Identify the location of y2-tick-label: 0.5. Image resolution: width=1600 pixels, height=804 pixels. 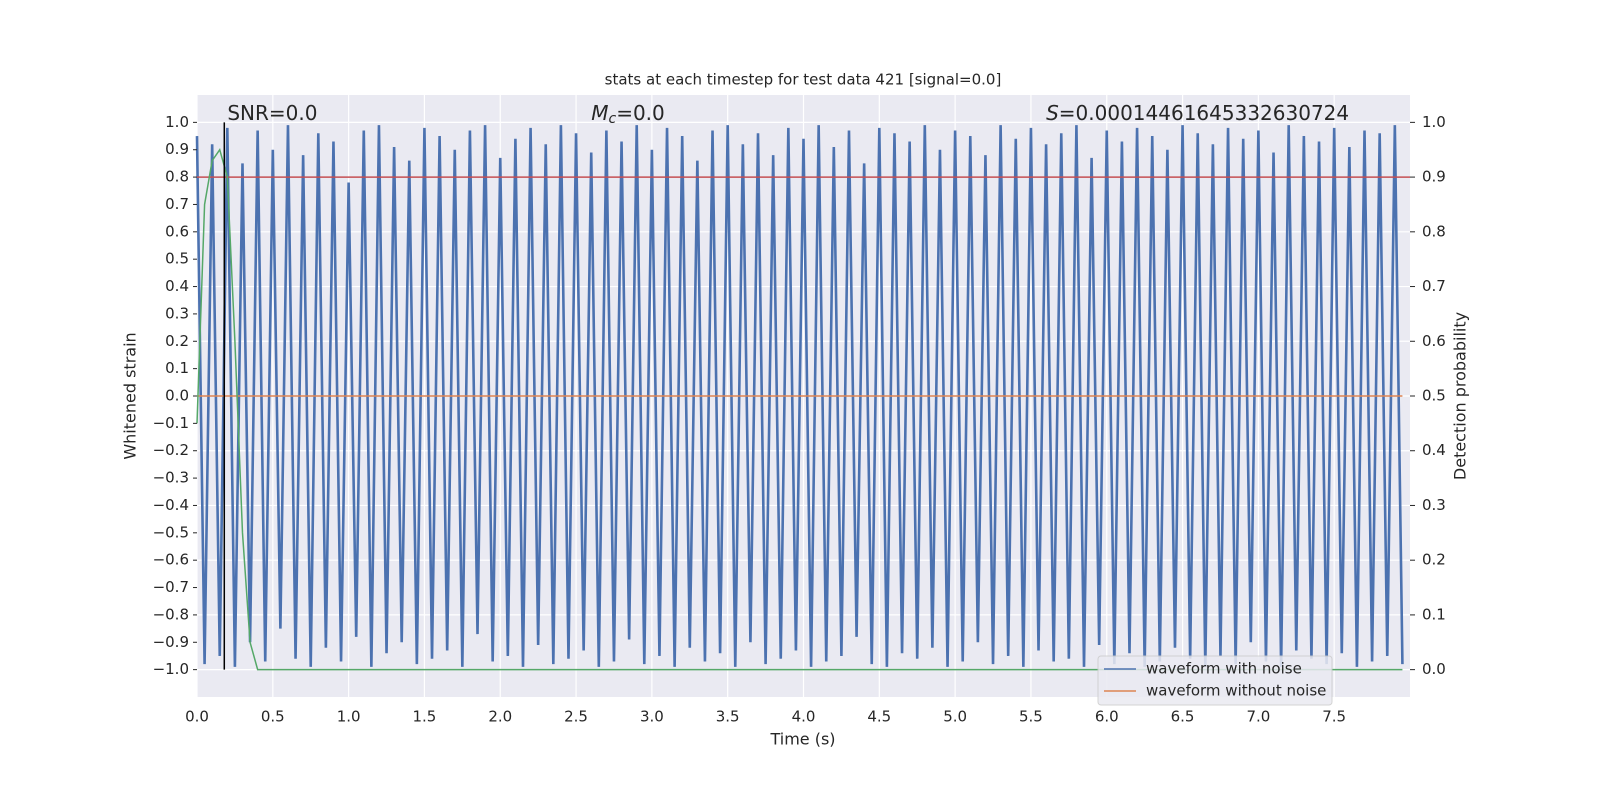
(1434, 396).